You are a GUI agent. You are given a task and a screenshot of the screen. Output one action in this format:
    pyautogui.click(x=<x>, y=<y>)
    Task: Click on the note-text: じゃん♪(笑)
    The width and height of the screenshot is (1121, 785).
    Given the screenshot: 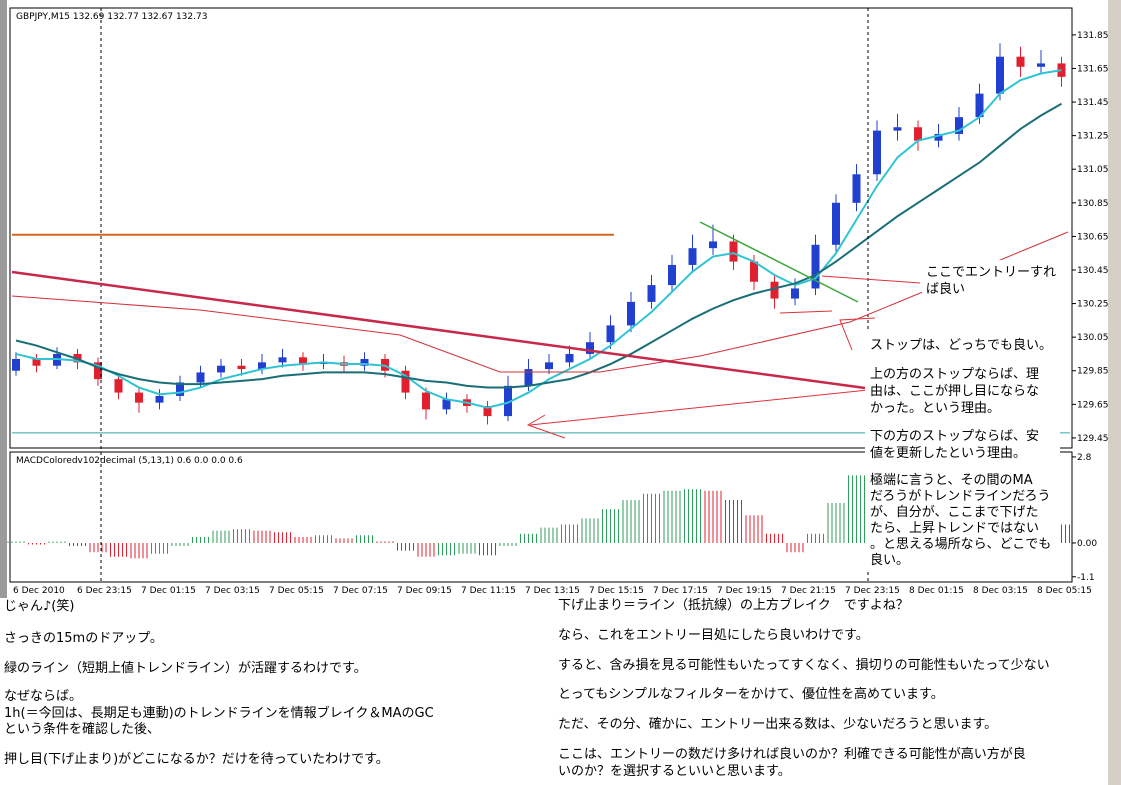 What is the action you would take?
    pyautogui.click(x=39, y=606)
    